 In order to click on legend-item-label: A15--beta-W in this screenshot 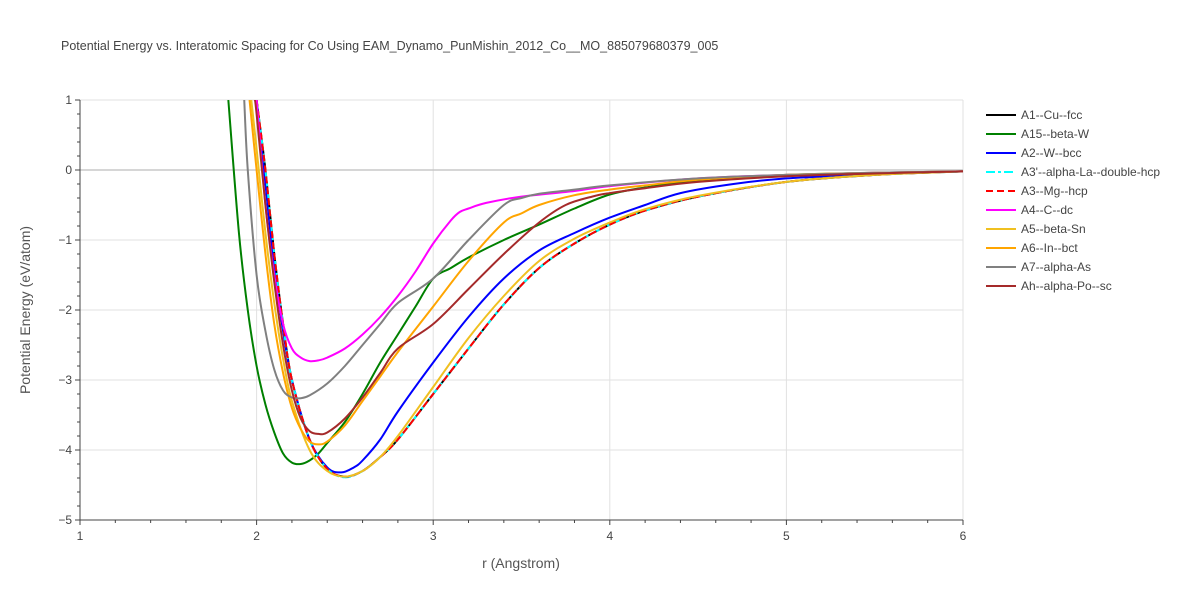, I will do `click(1055, 134)`.